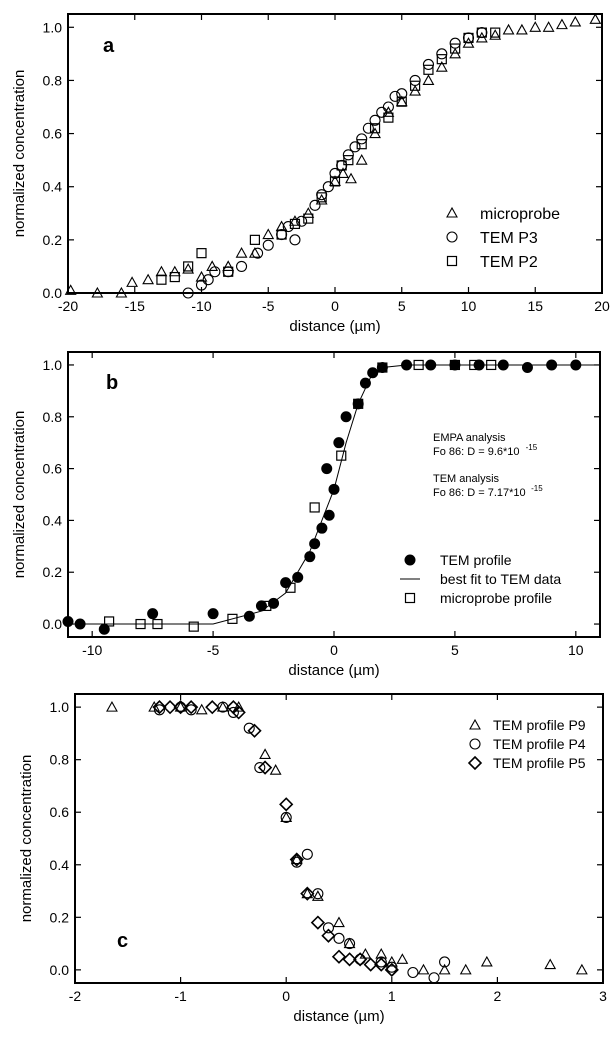 This screenshot has height=1046, width=615. What do you see at coordinates (334, 326) in the screenshot?
I see `x-axis-label: distance (µm)` at bounding box center [334, 326].